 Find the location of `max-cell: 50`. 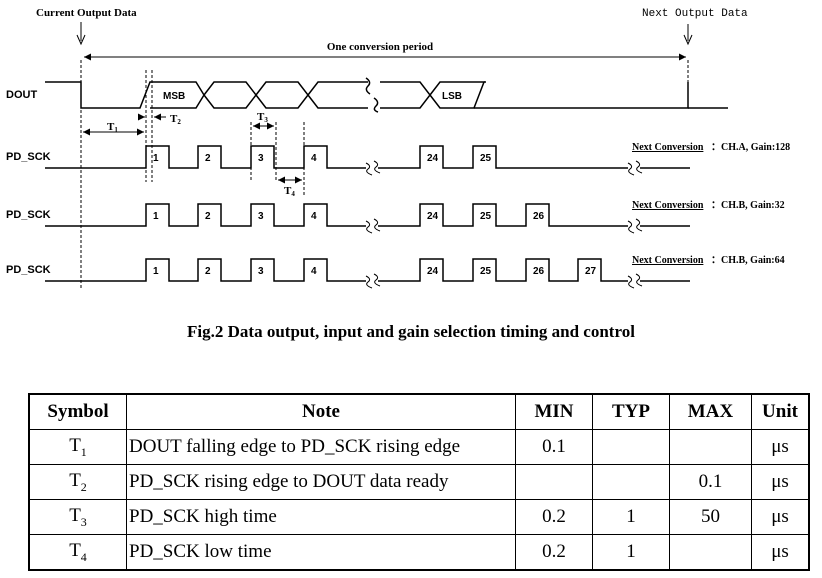

max-cell: 50 is located at coordinates (710, 517).